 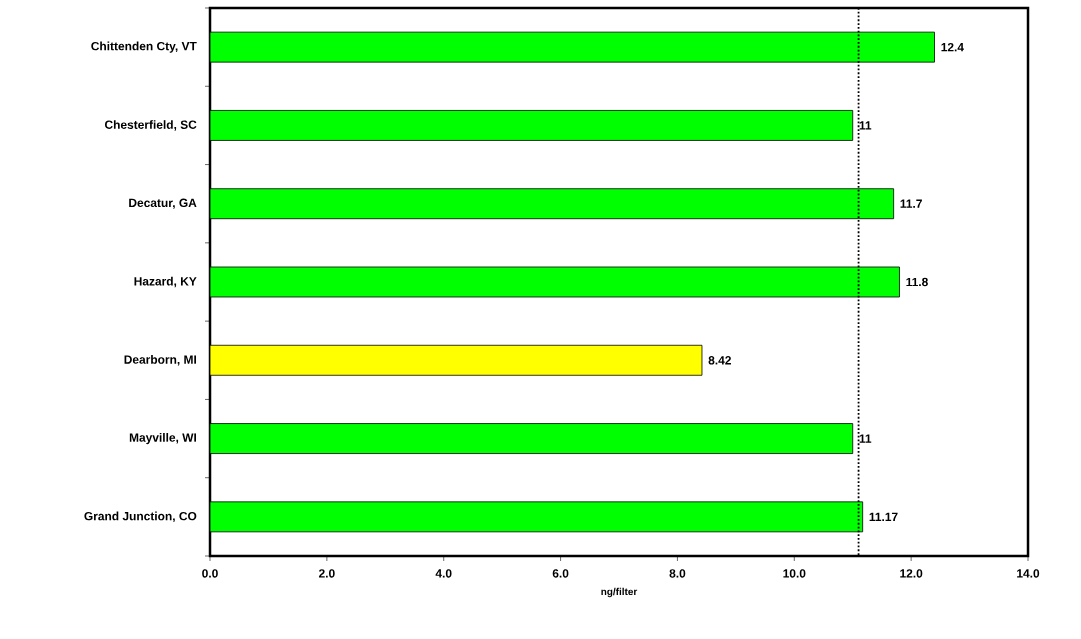 I want to click on y-tick-label: Chittenden Cty, VT, so click(x=144, y=47).